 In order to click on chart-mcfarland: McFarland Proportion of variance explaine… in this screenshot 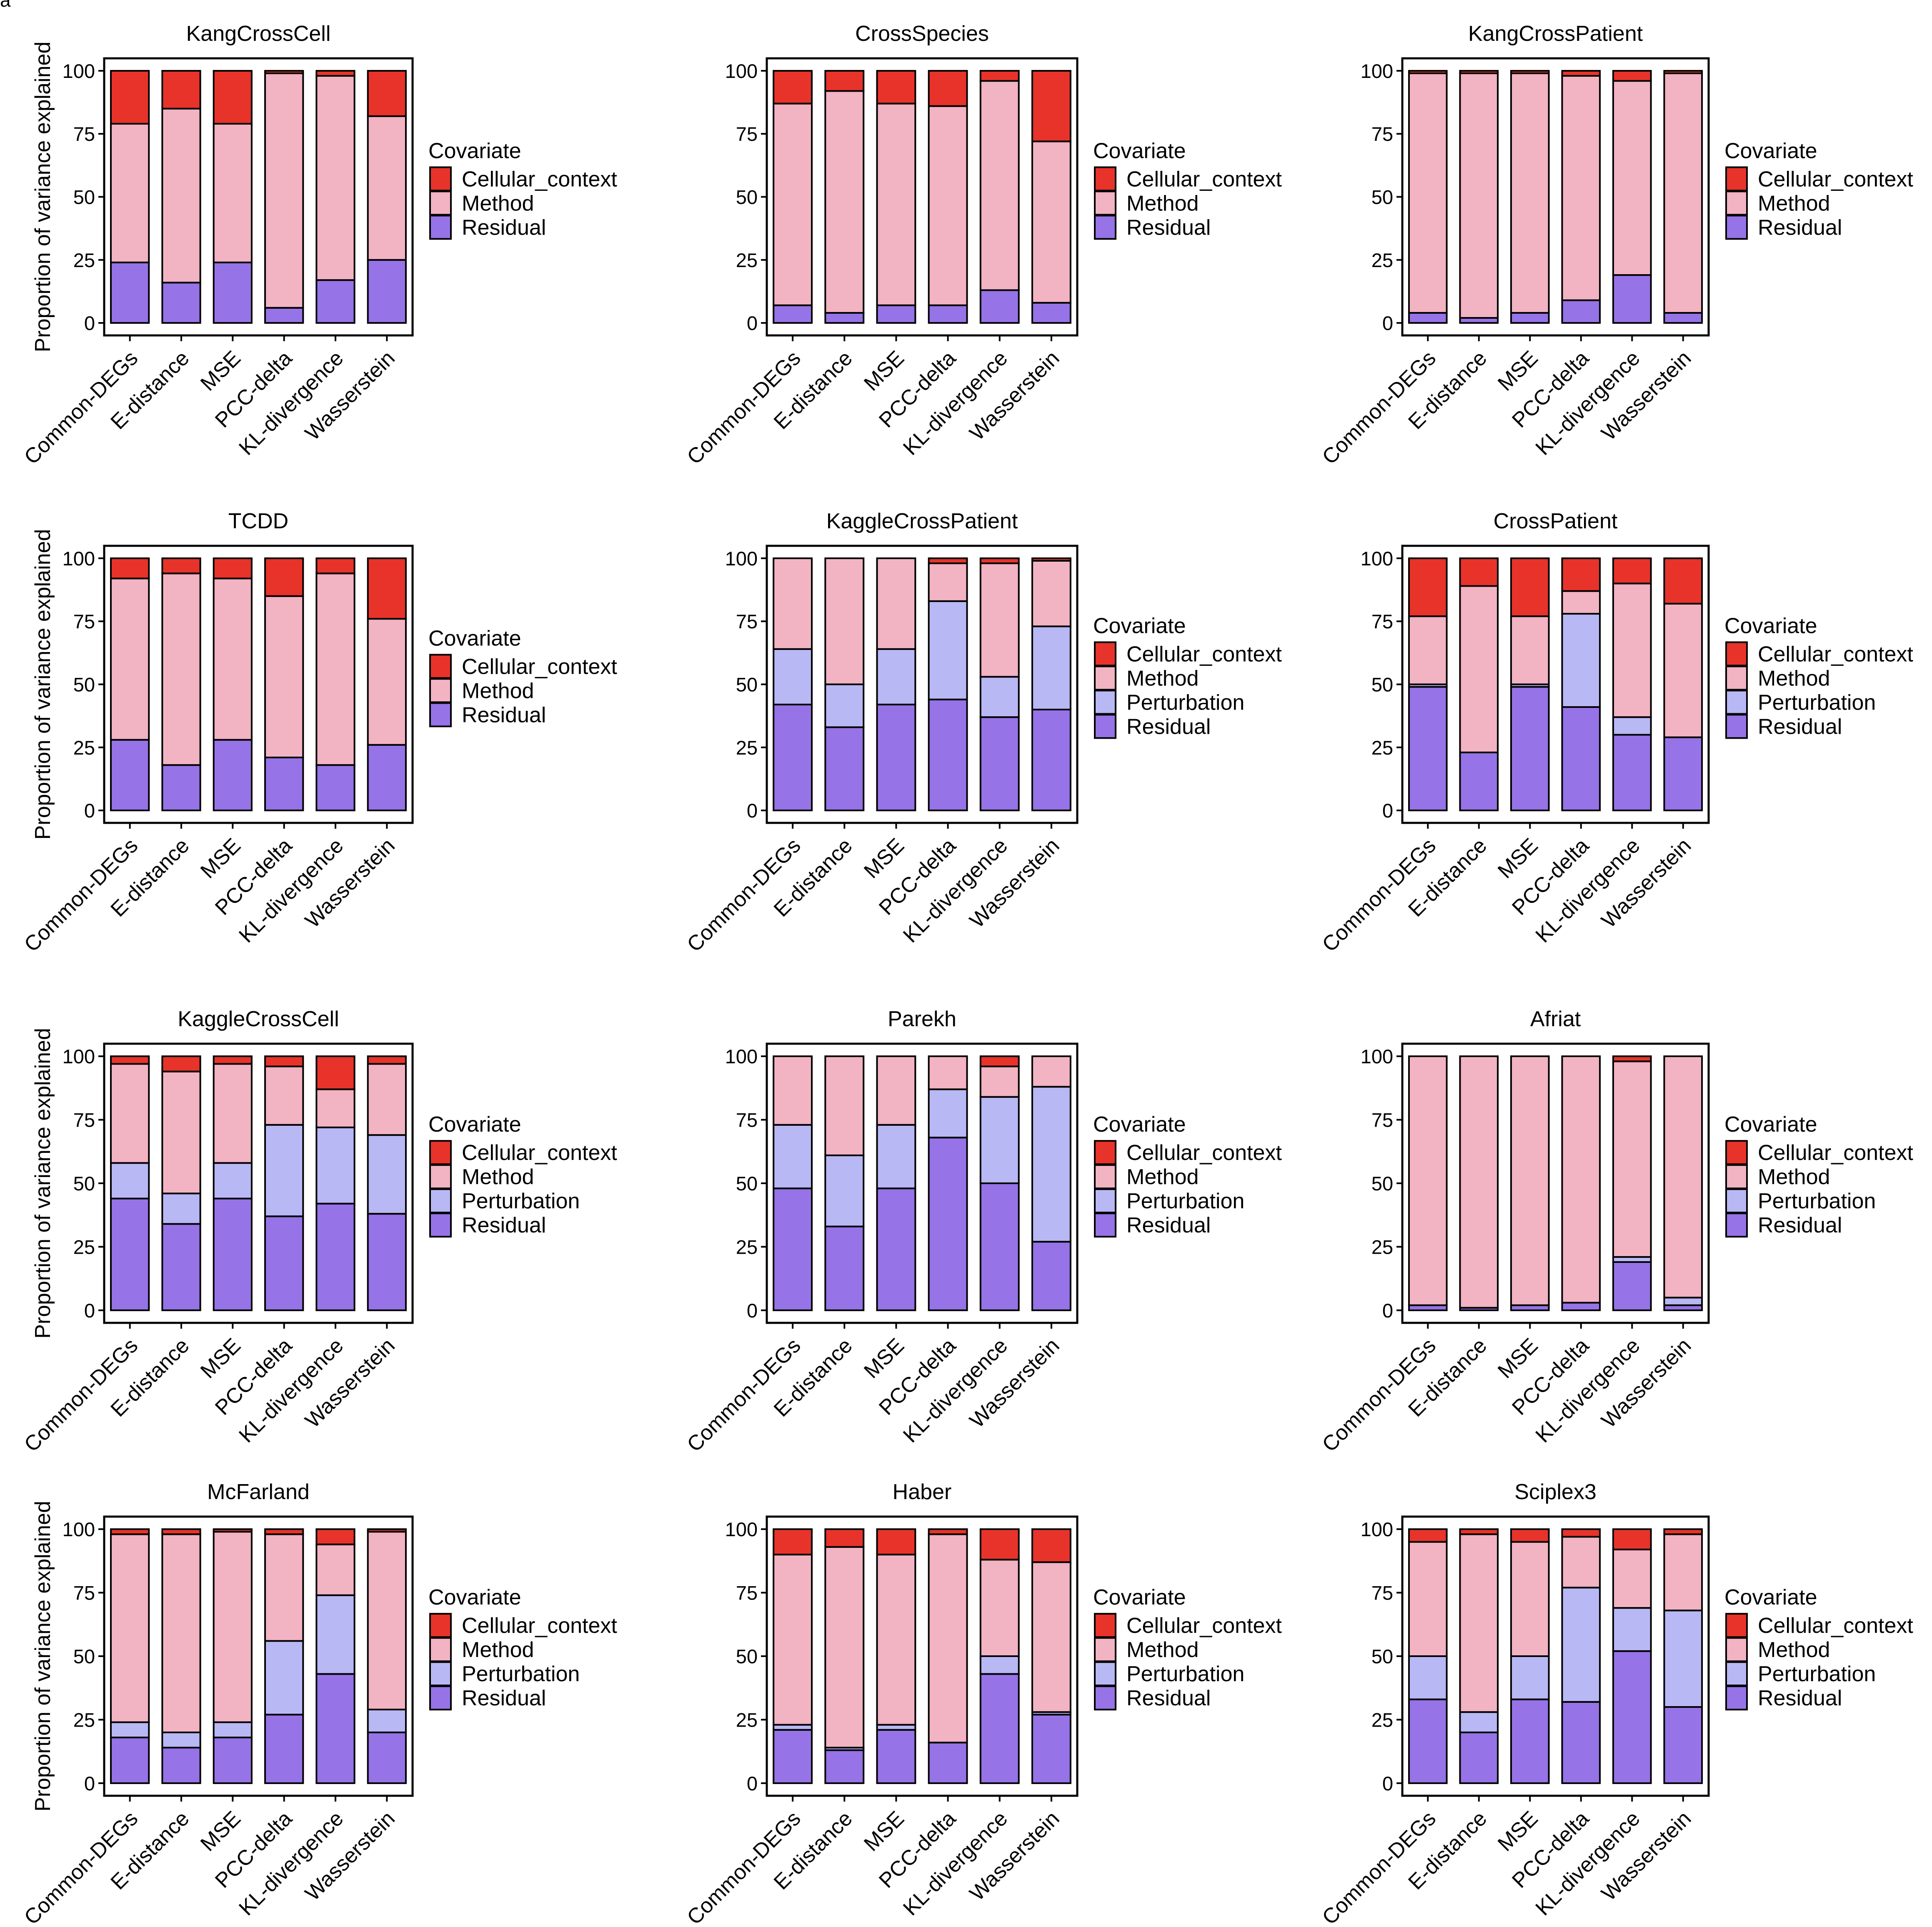, I will do `click(319, 1703)`.